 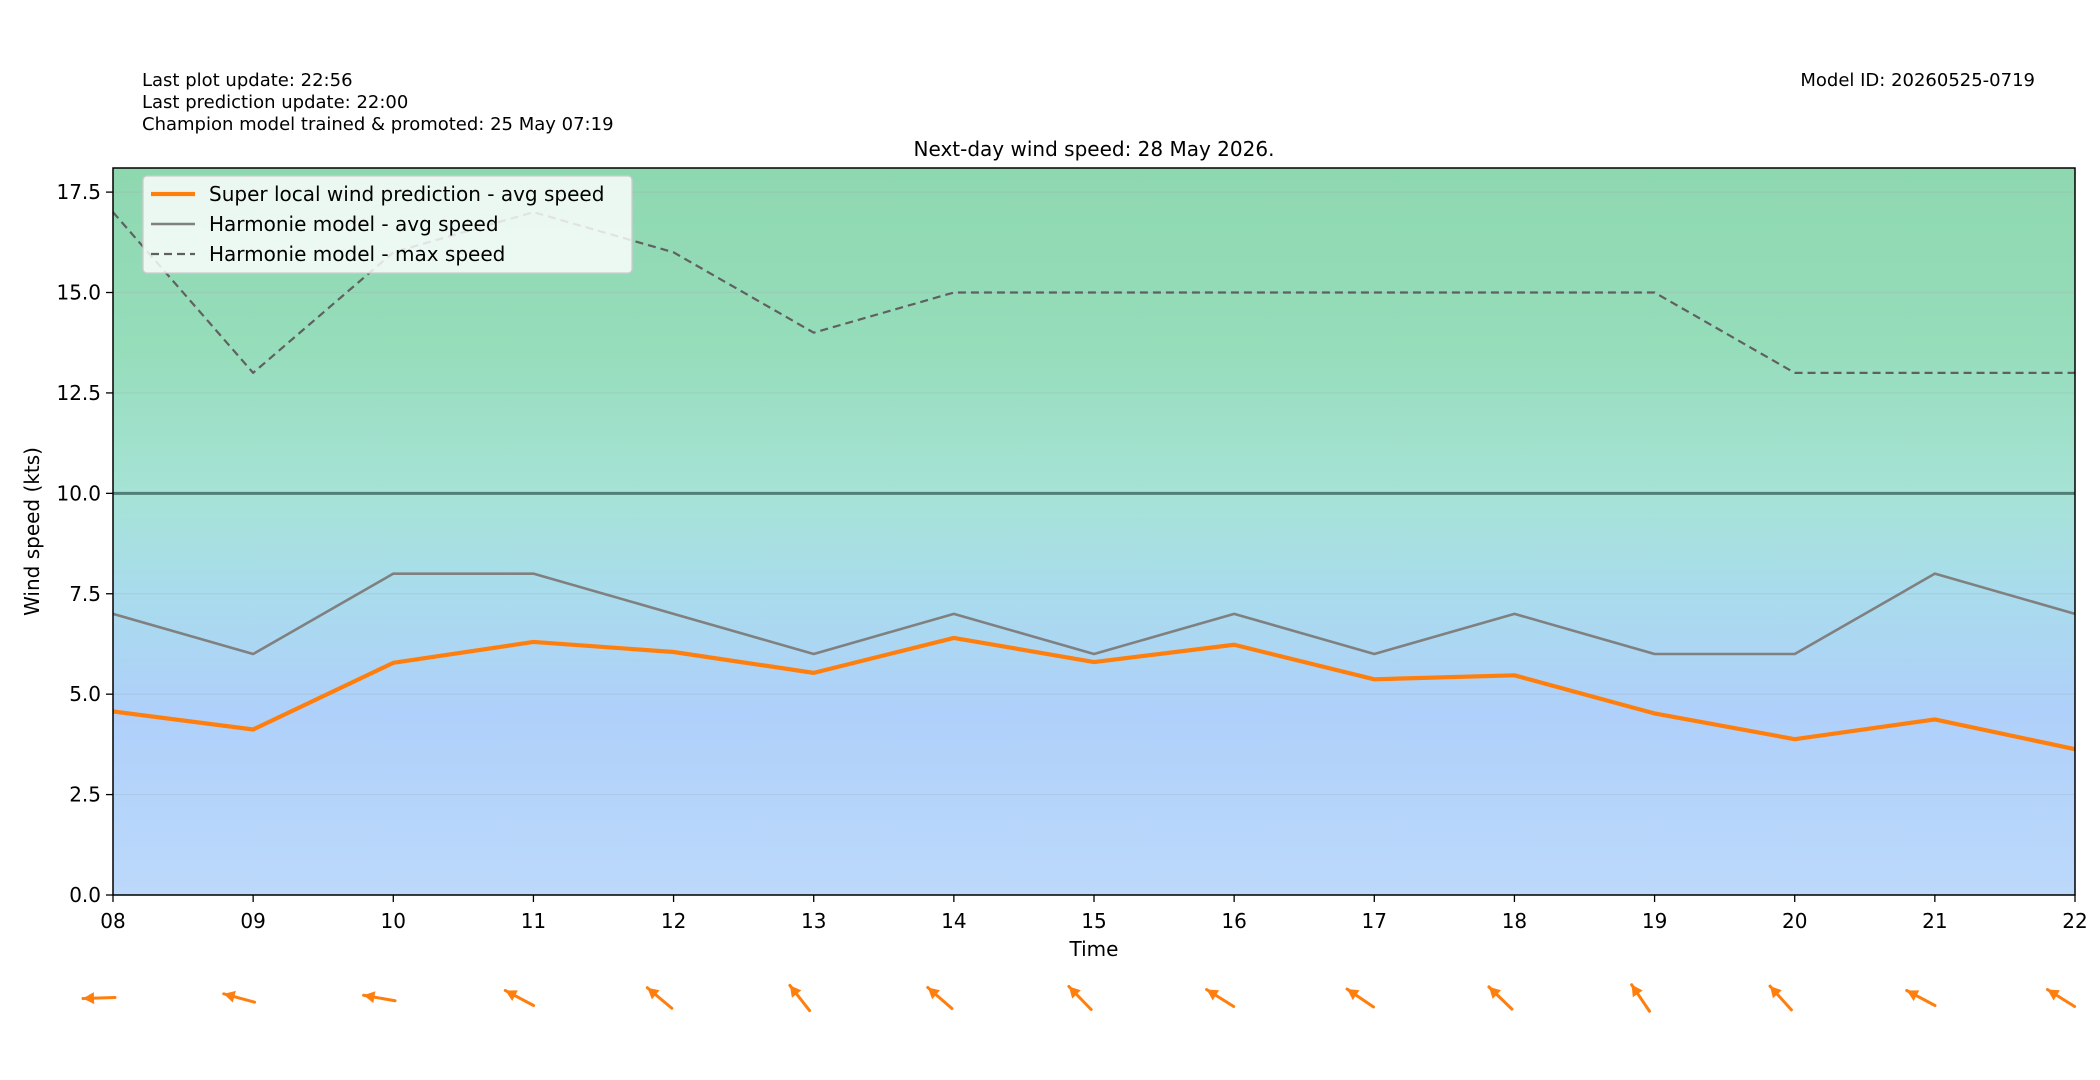 What do you see at coordinates (1917, 80) in the screenshot?
I see `model-id: Model ID: 20260525-0719` at bounding box center [1917, 80].